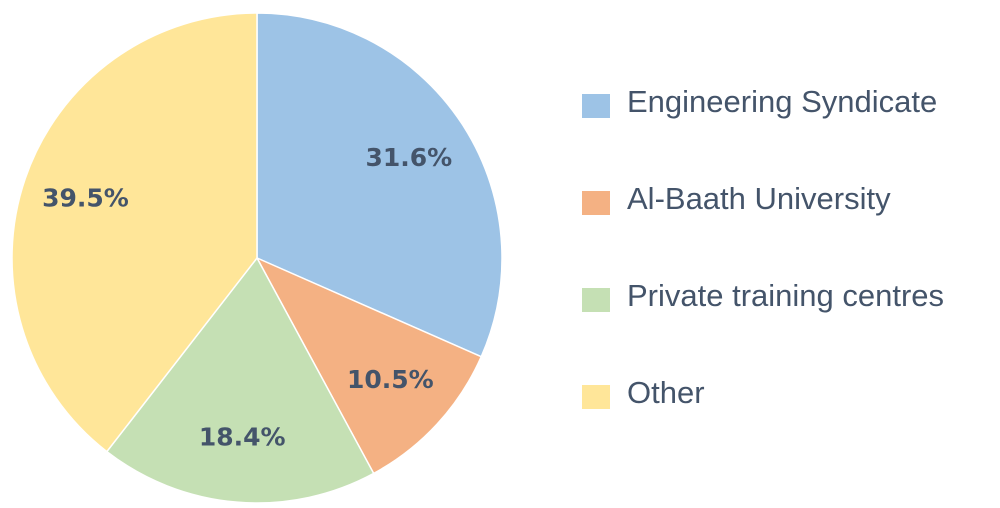 Image resolution: width=1000 pixels, height=508 pixels. What do you see at coordinates (785, 295) in the screenshot?
I see `legend-label: Private training centres` at bounding box center [785, 295].